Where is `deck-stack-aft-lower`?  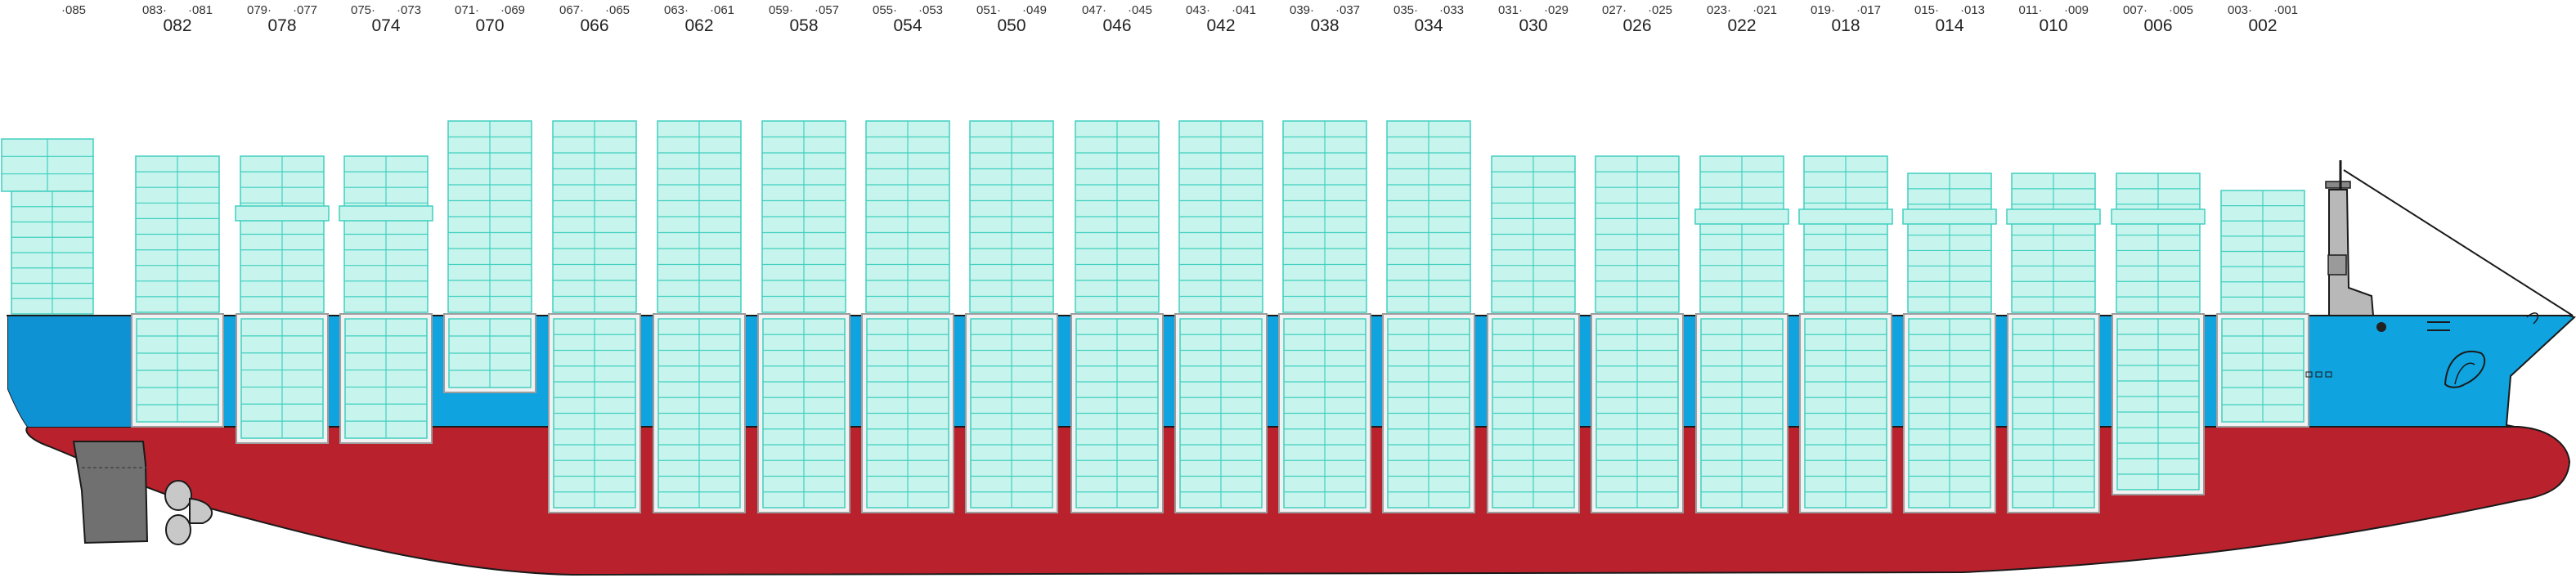
deck-stack-aft-lower is located at coordinates (52, 252).